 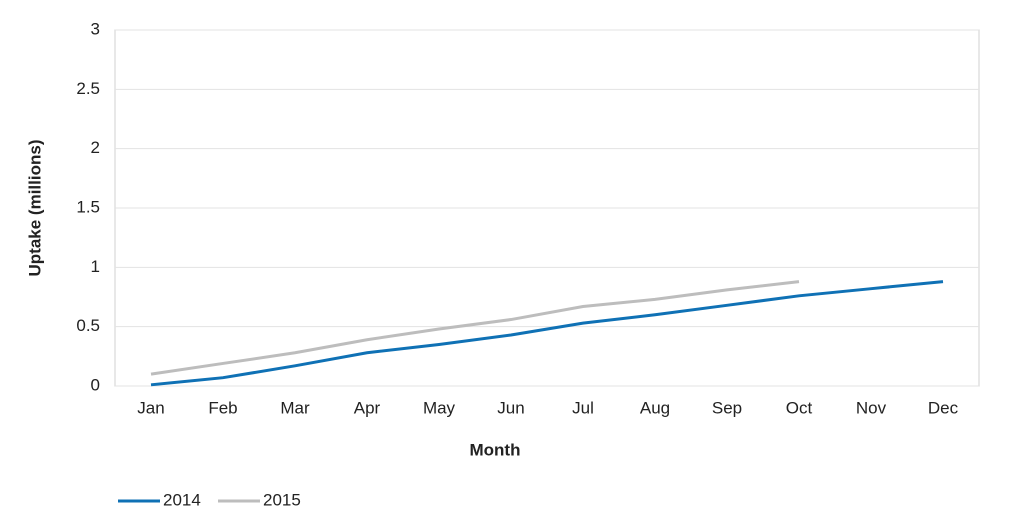 I want to click on x-tick-label: Sep, so click(x=727, y=407).